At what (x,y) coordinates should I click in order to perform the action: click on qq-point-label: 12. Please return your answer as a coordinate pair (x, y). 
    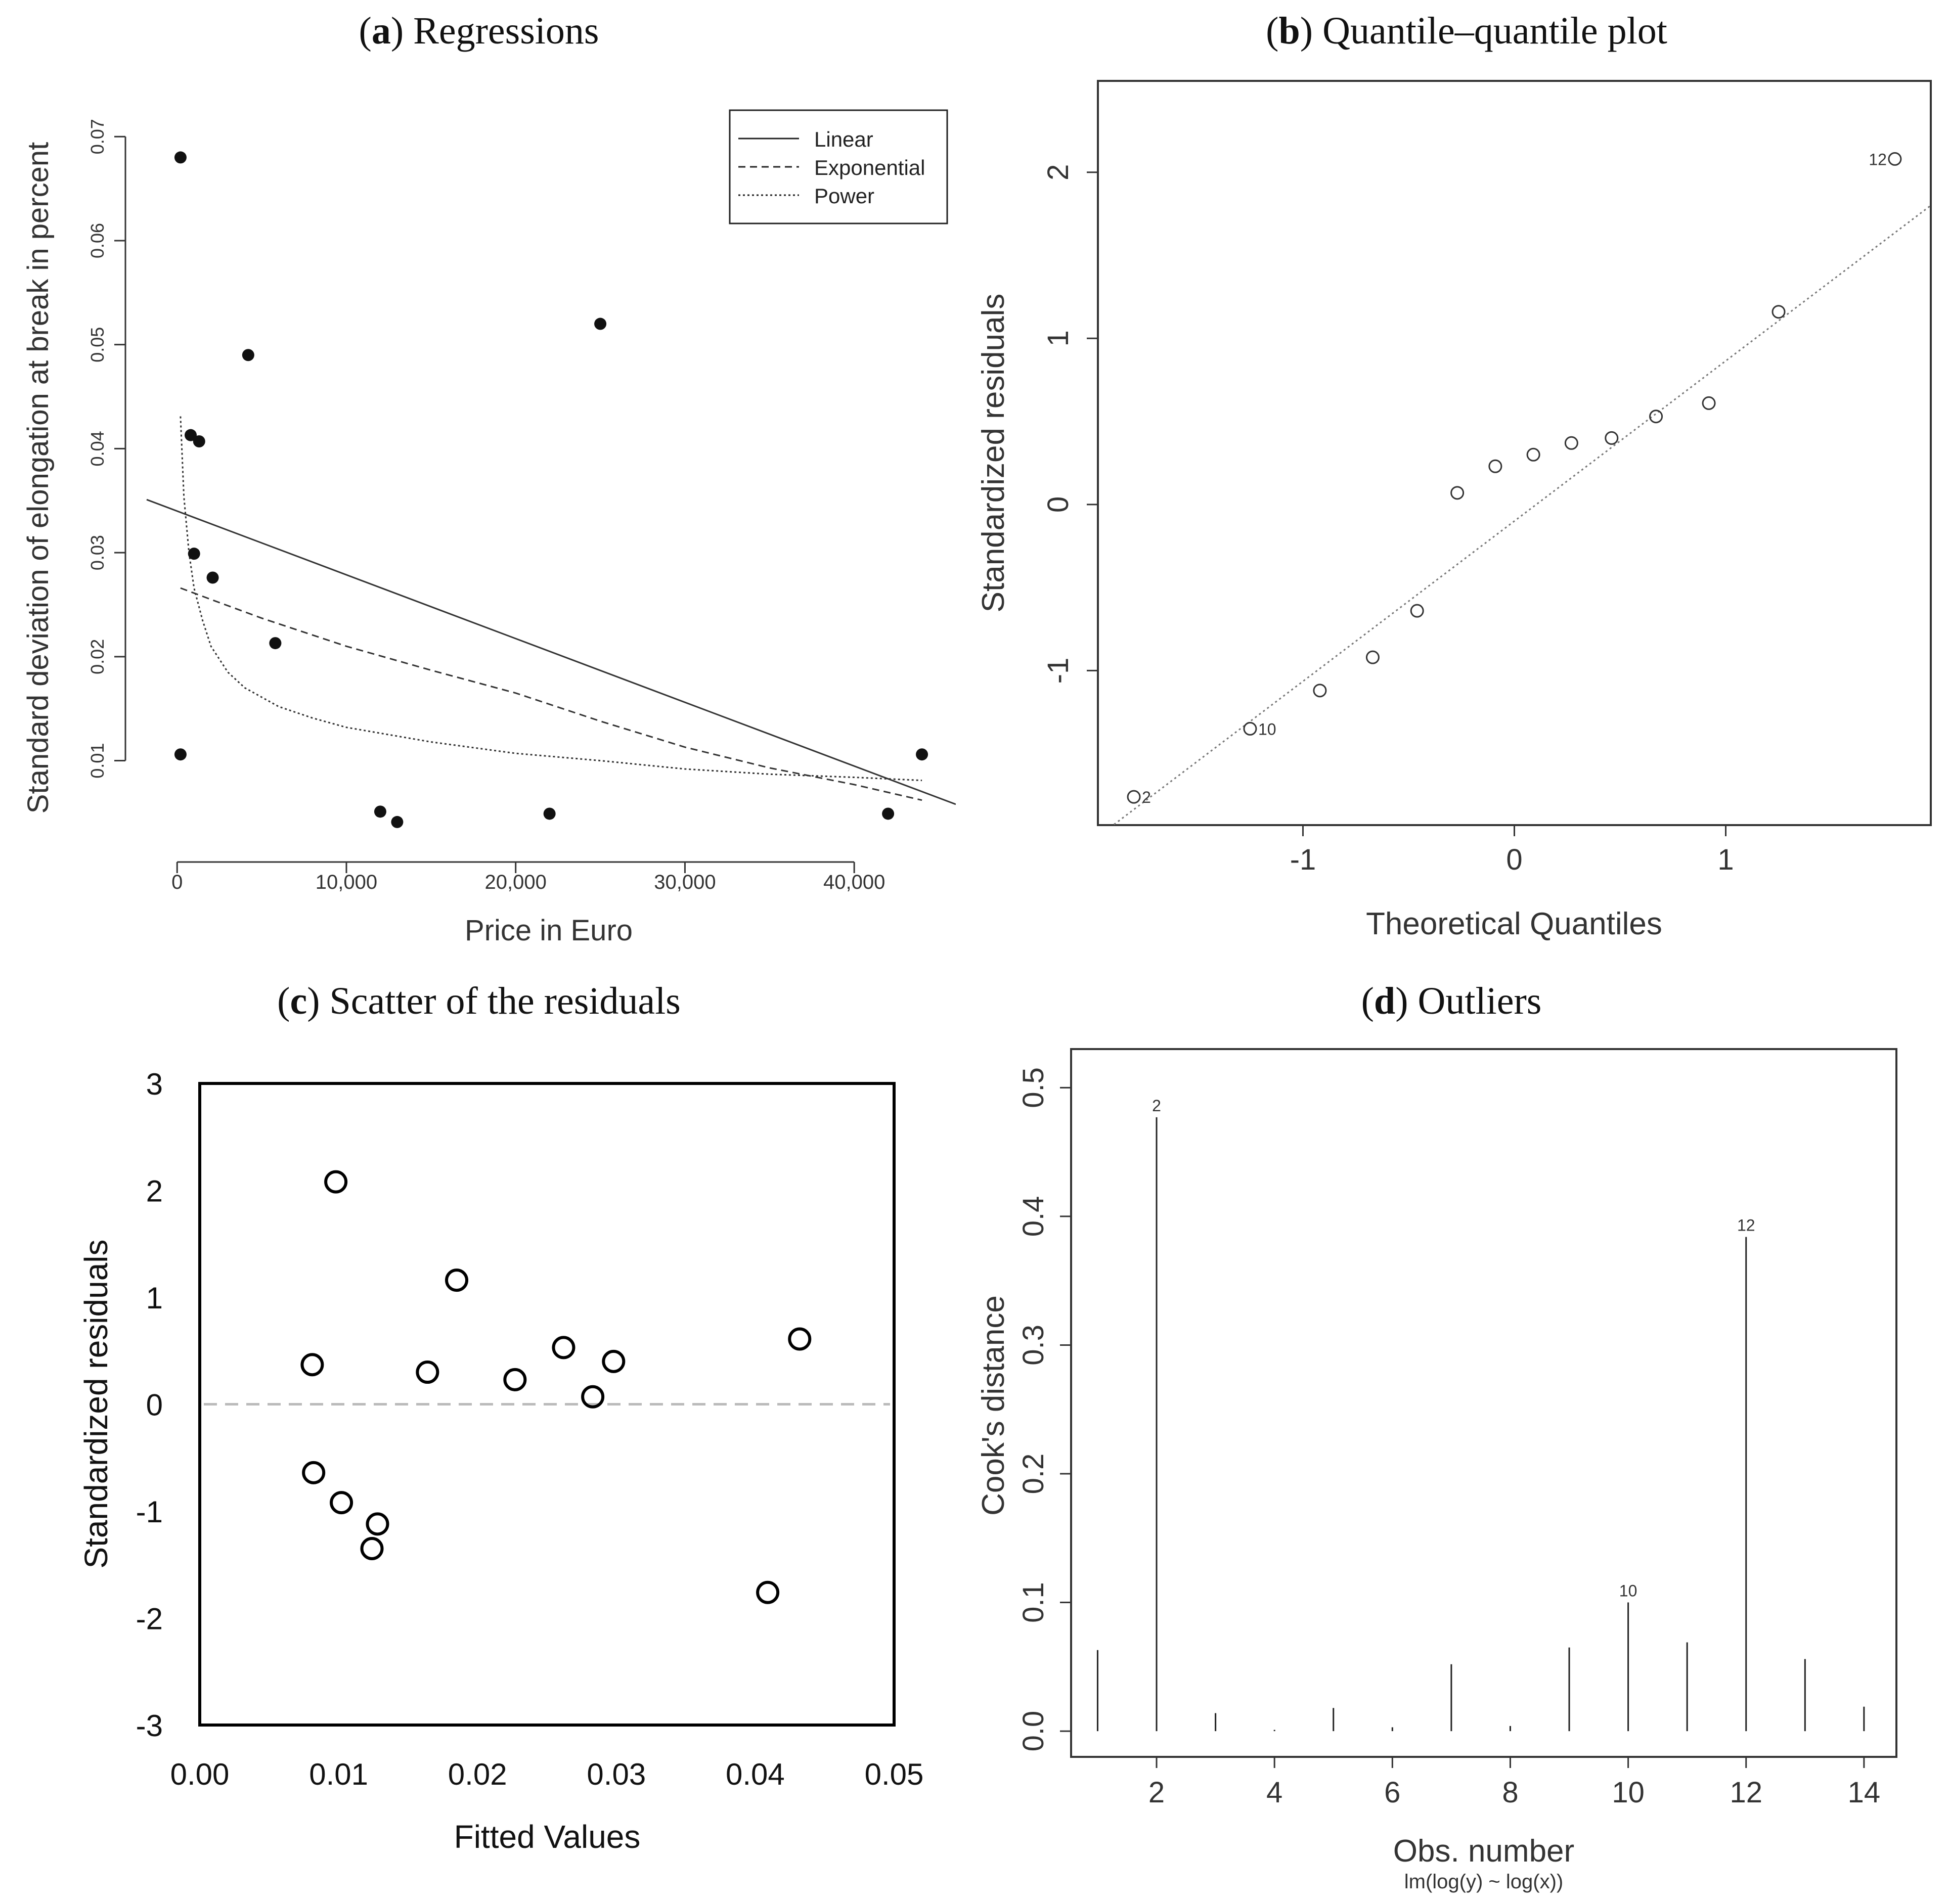
    Looking at the image, I should click on (1878, 159).